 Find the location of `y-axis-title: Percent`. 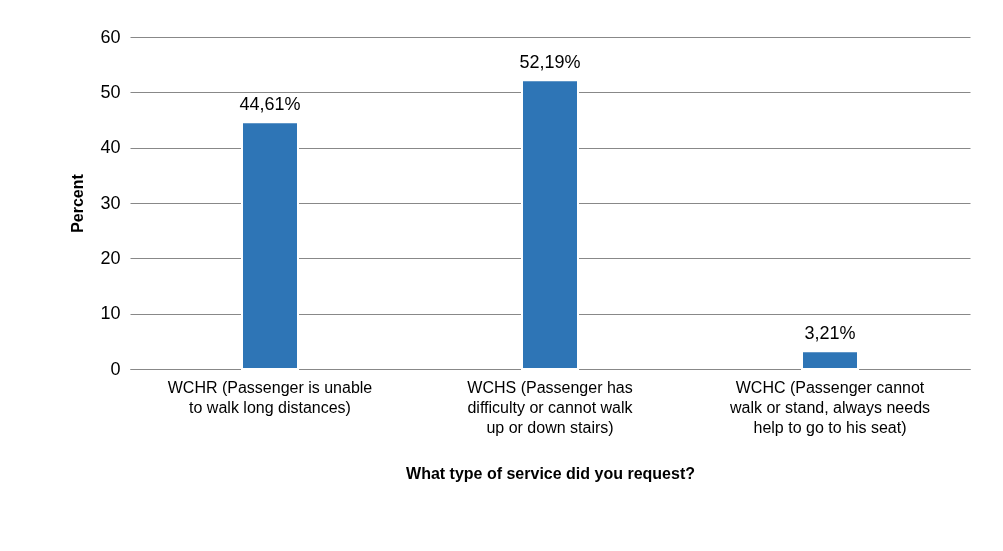

y-axis-title: Percent is located at coordinates (78, 203).